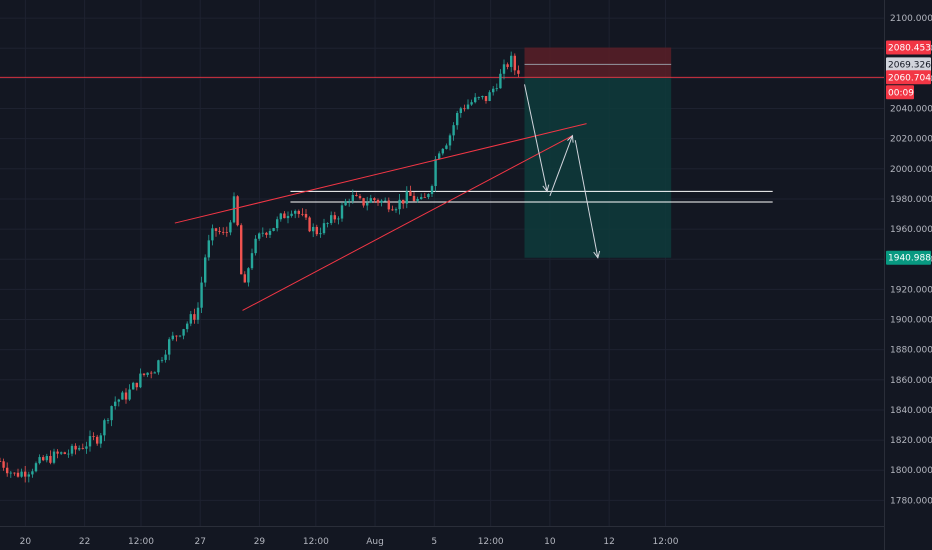  What do you see at coordinates (375, 542) in the screenshot?
I see `time-axis-label: Aug` at bounding box center [375, 542].